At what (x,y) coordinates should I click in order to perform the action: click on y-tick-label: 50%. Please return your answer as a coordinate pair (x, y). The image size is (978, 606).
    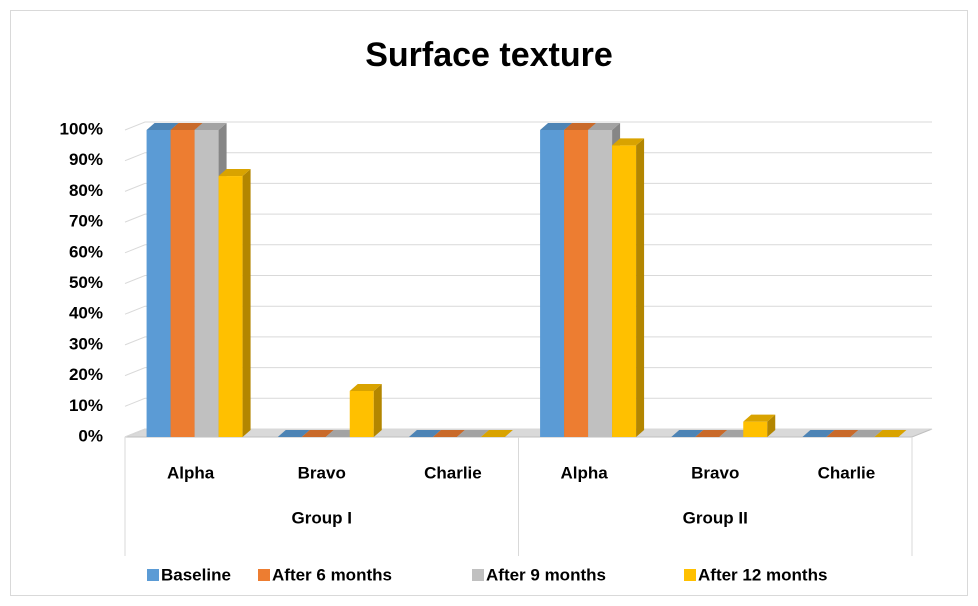
    Looking at the image, I should click on (86, 282).